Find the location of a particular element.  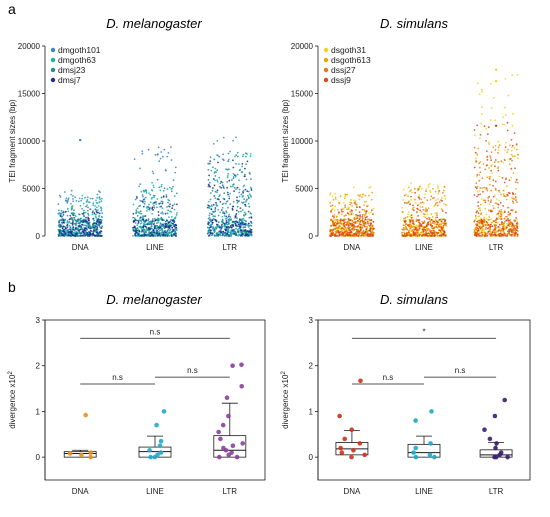

scatter-outlier-dssj9 is located at coordinates (496, 126).